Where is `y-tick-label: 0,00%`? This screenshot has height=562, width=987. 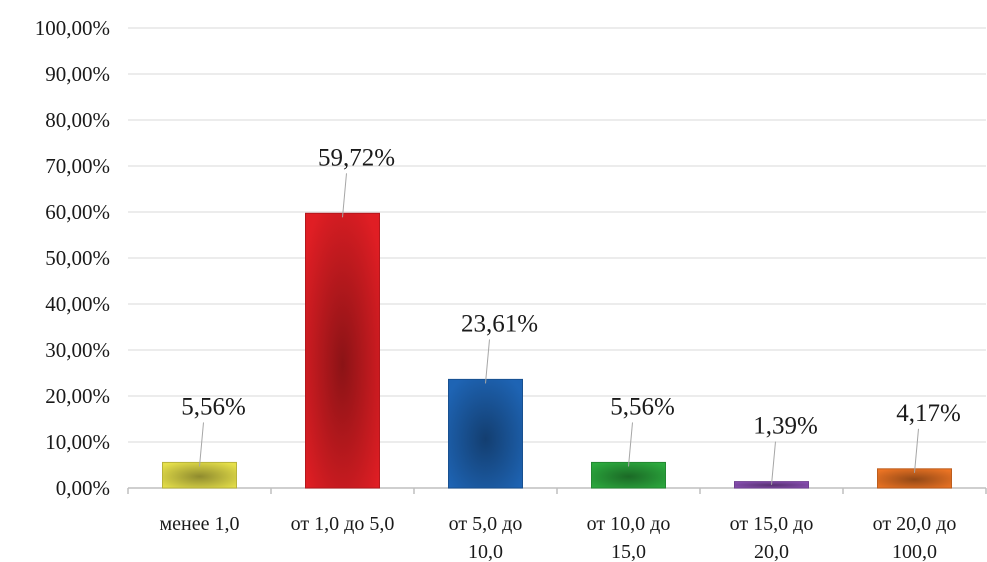
y-tick-label: 0,00% is located at coordinates (83, 488).